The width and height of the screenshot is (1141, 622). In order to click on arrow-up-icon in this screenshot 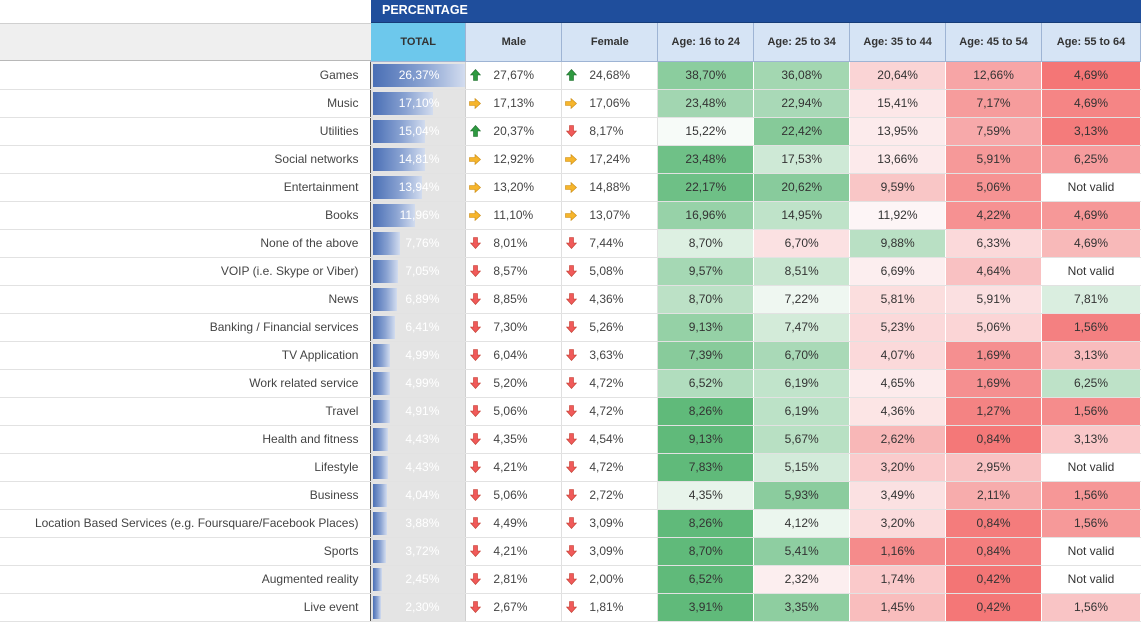, I will do `click(475, 131)`.